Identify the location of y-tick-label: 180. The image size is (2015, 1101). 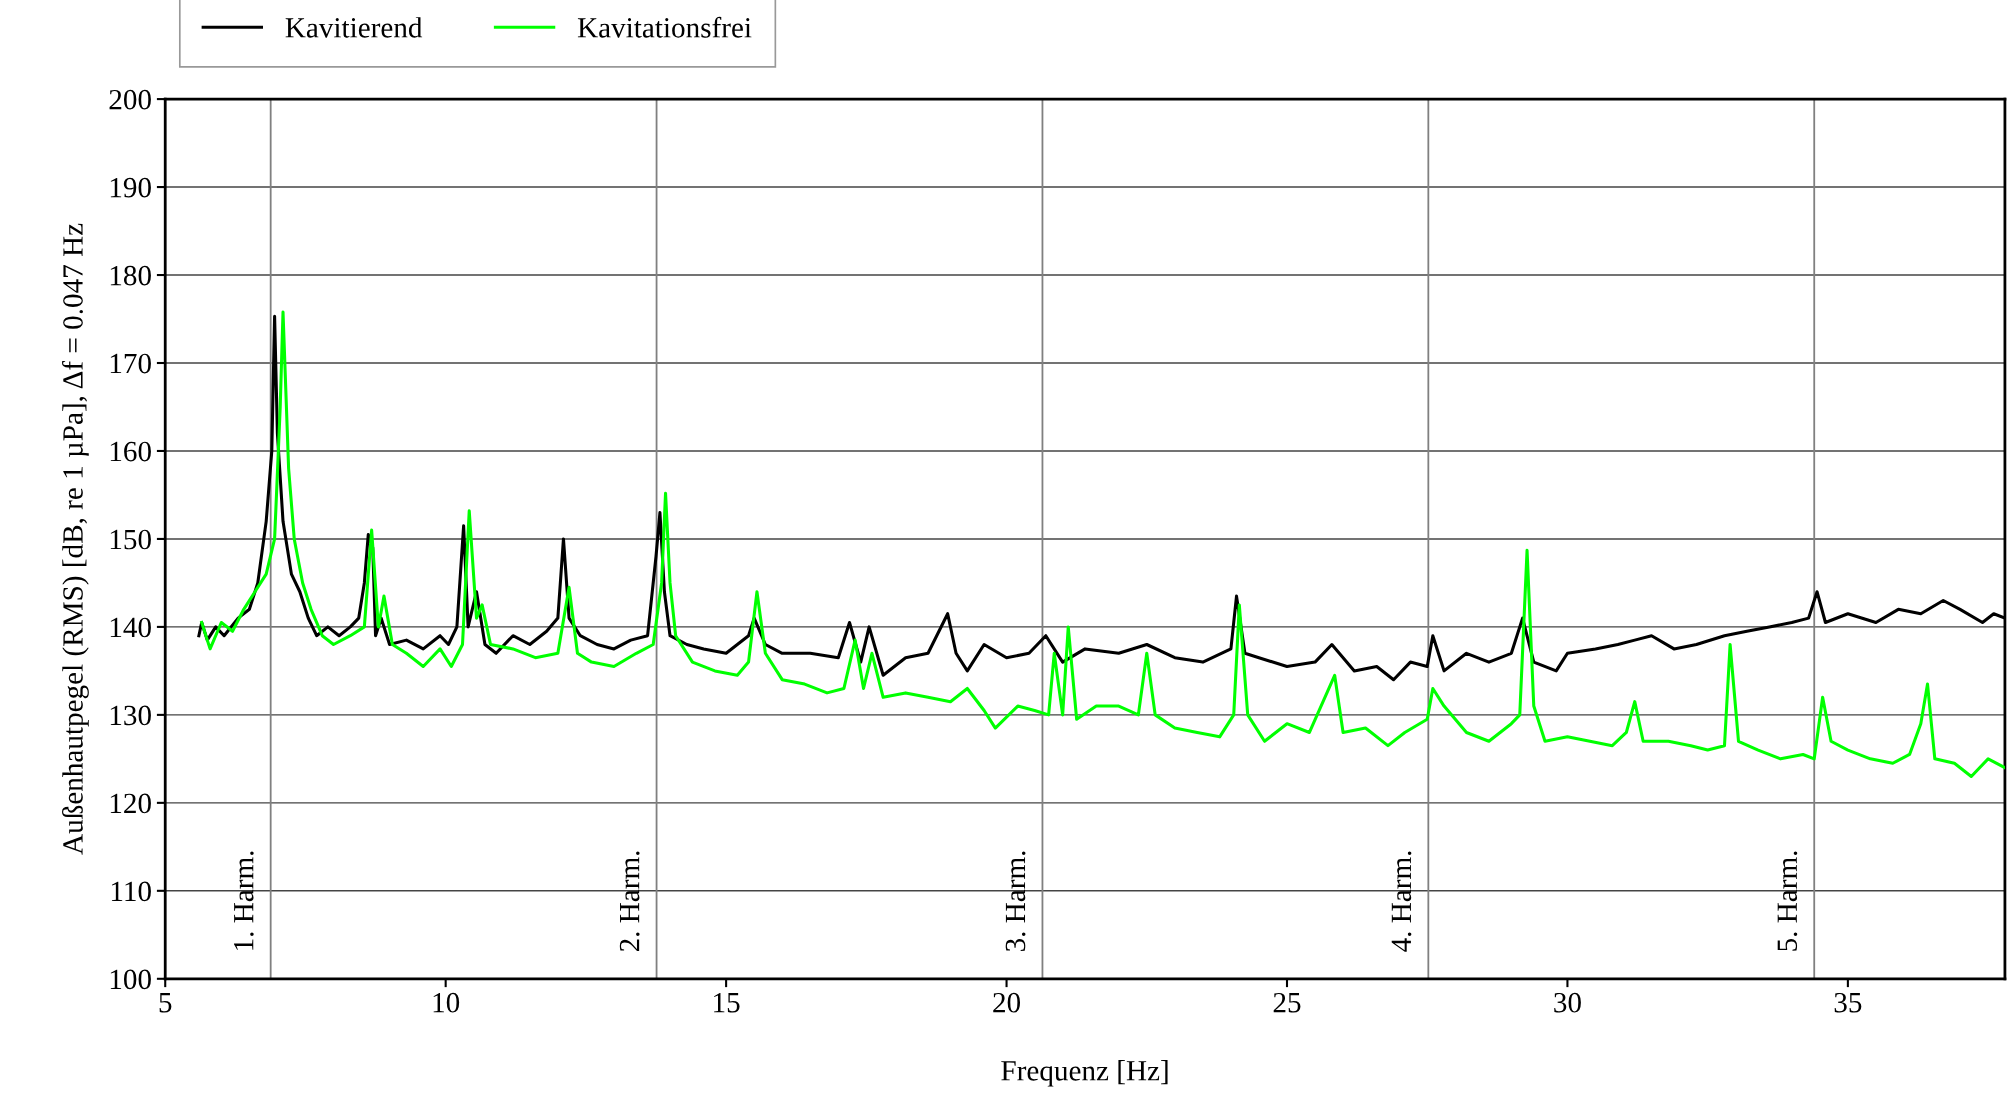
(130, 275).